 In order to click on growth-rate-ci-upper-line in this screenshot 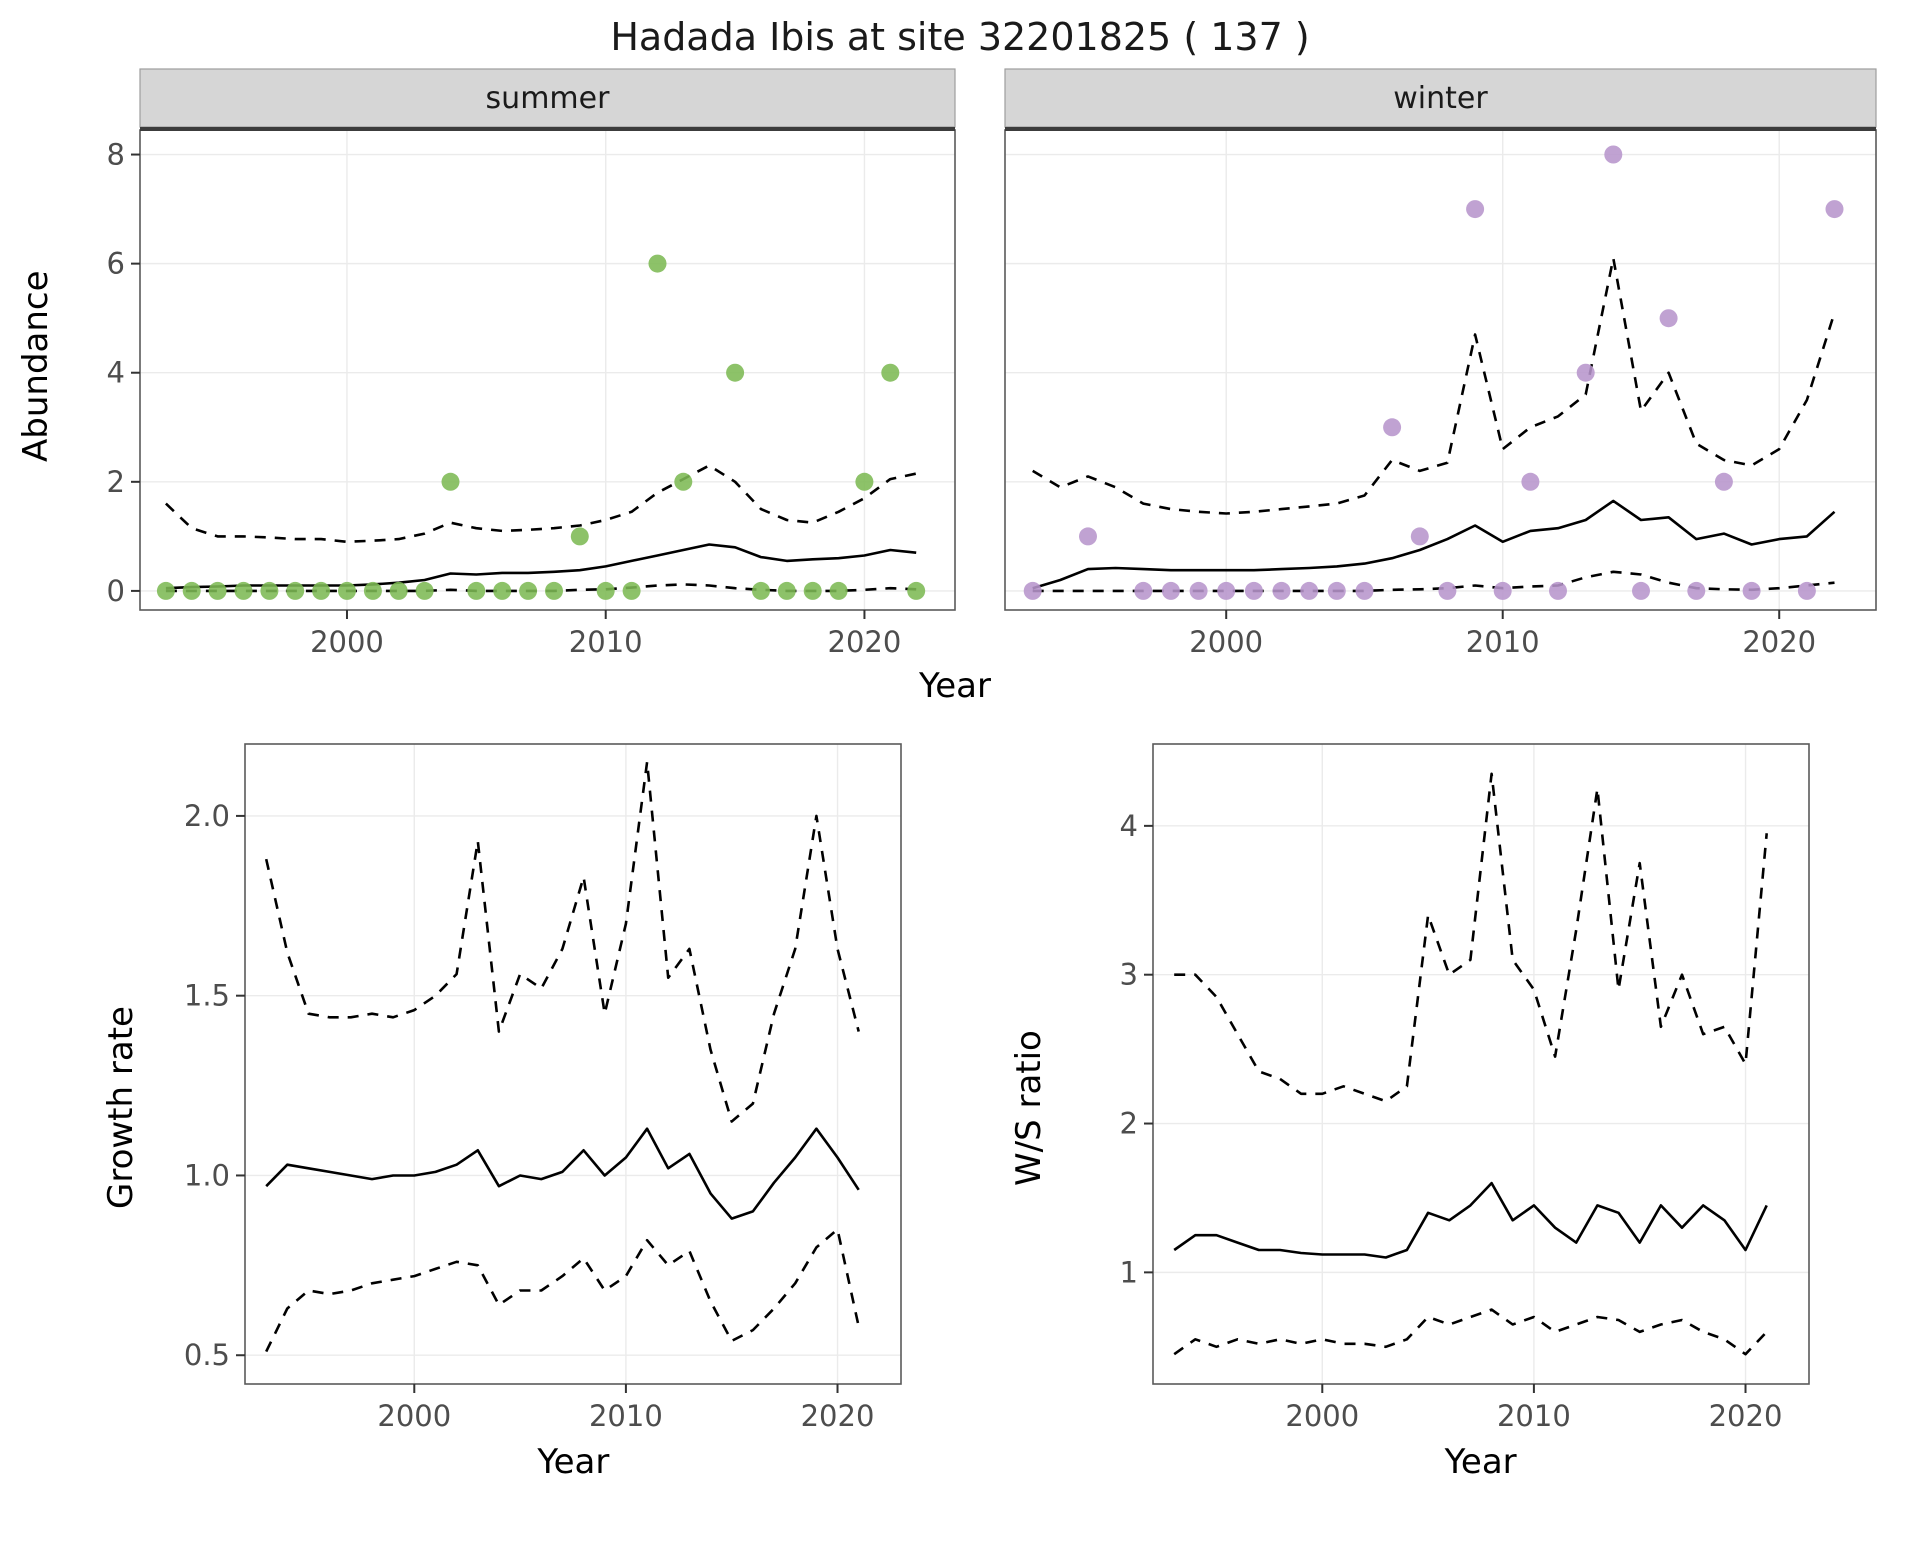, I will do `click(563, 941)`.